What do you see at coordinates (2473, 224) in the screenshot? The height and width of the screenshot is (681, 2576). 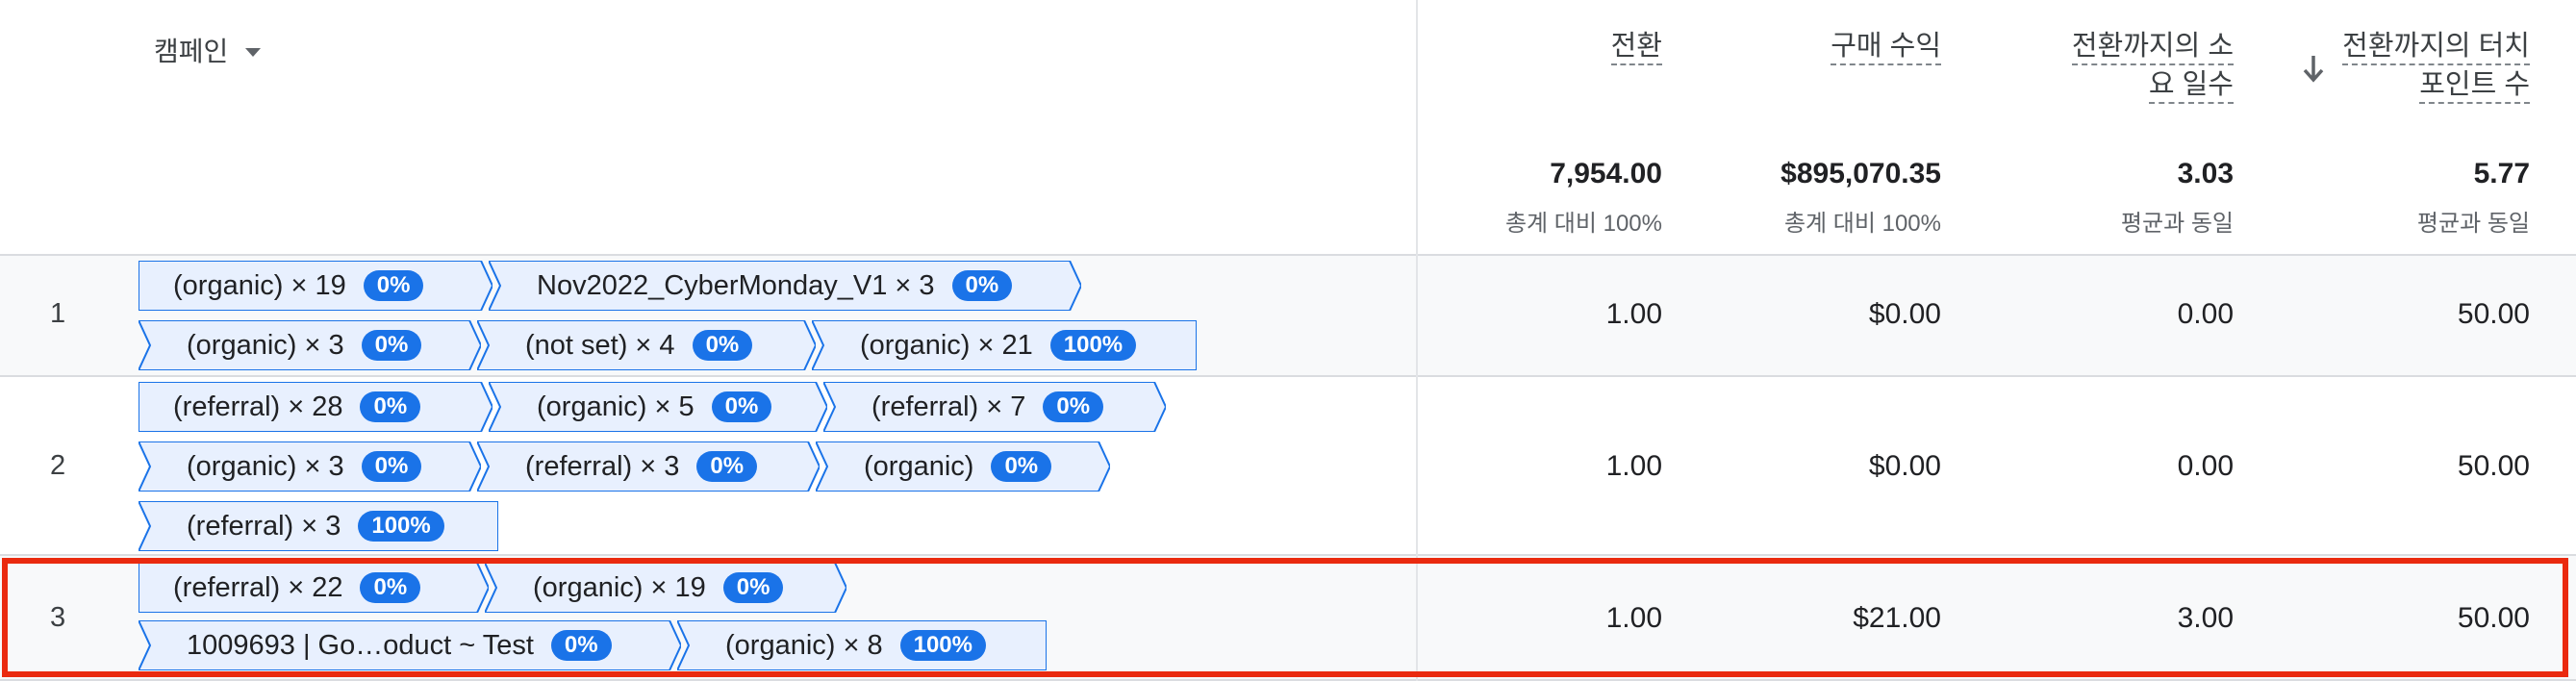 I see `total-touchpoints-sub: 평균과 동일` at bounding box center [2473, 224].